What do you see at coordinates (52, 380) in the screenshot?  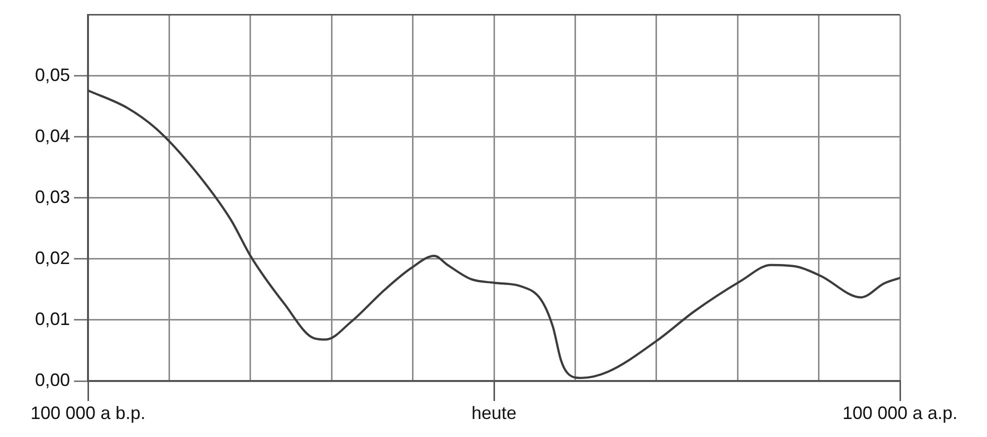 I see `y-tick-label: 0,00` at bounding box center [52, 380].